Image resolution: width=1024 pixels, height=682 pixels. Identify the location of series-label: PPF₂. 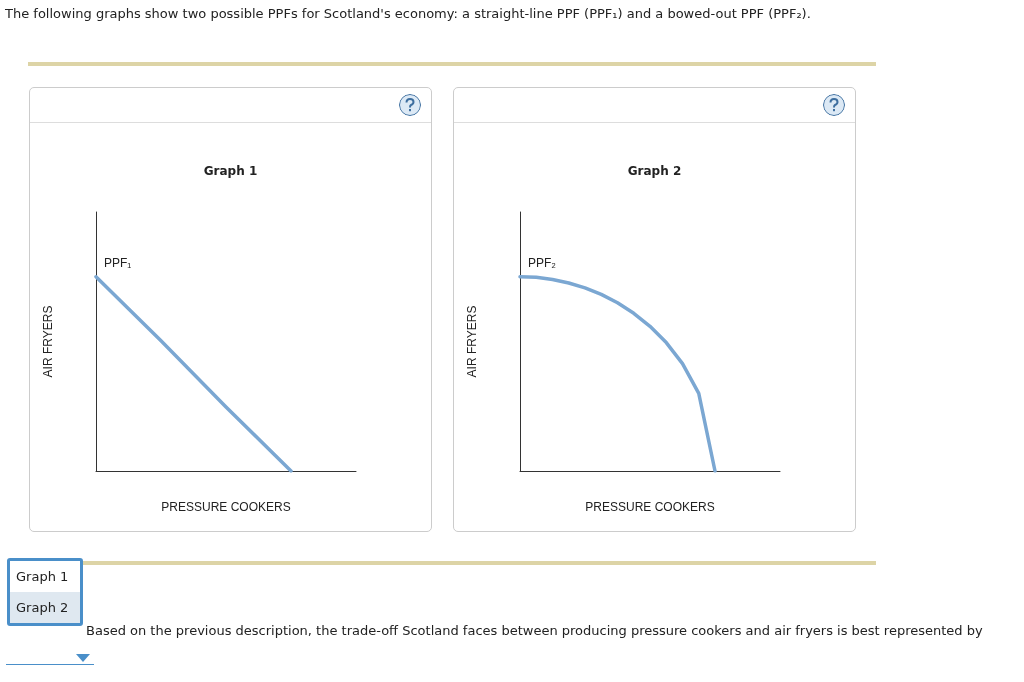
(542, 262).